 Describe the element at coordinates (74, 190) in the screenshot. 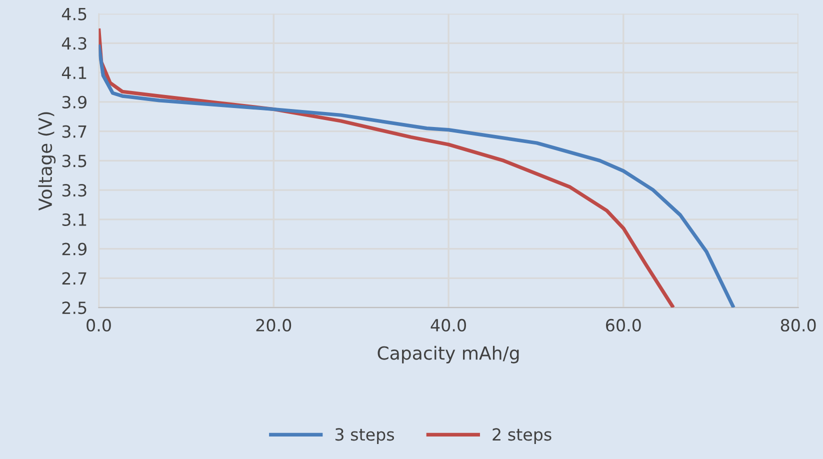

I see `y-tick-label: 3.3` at that location.